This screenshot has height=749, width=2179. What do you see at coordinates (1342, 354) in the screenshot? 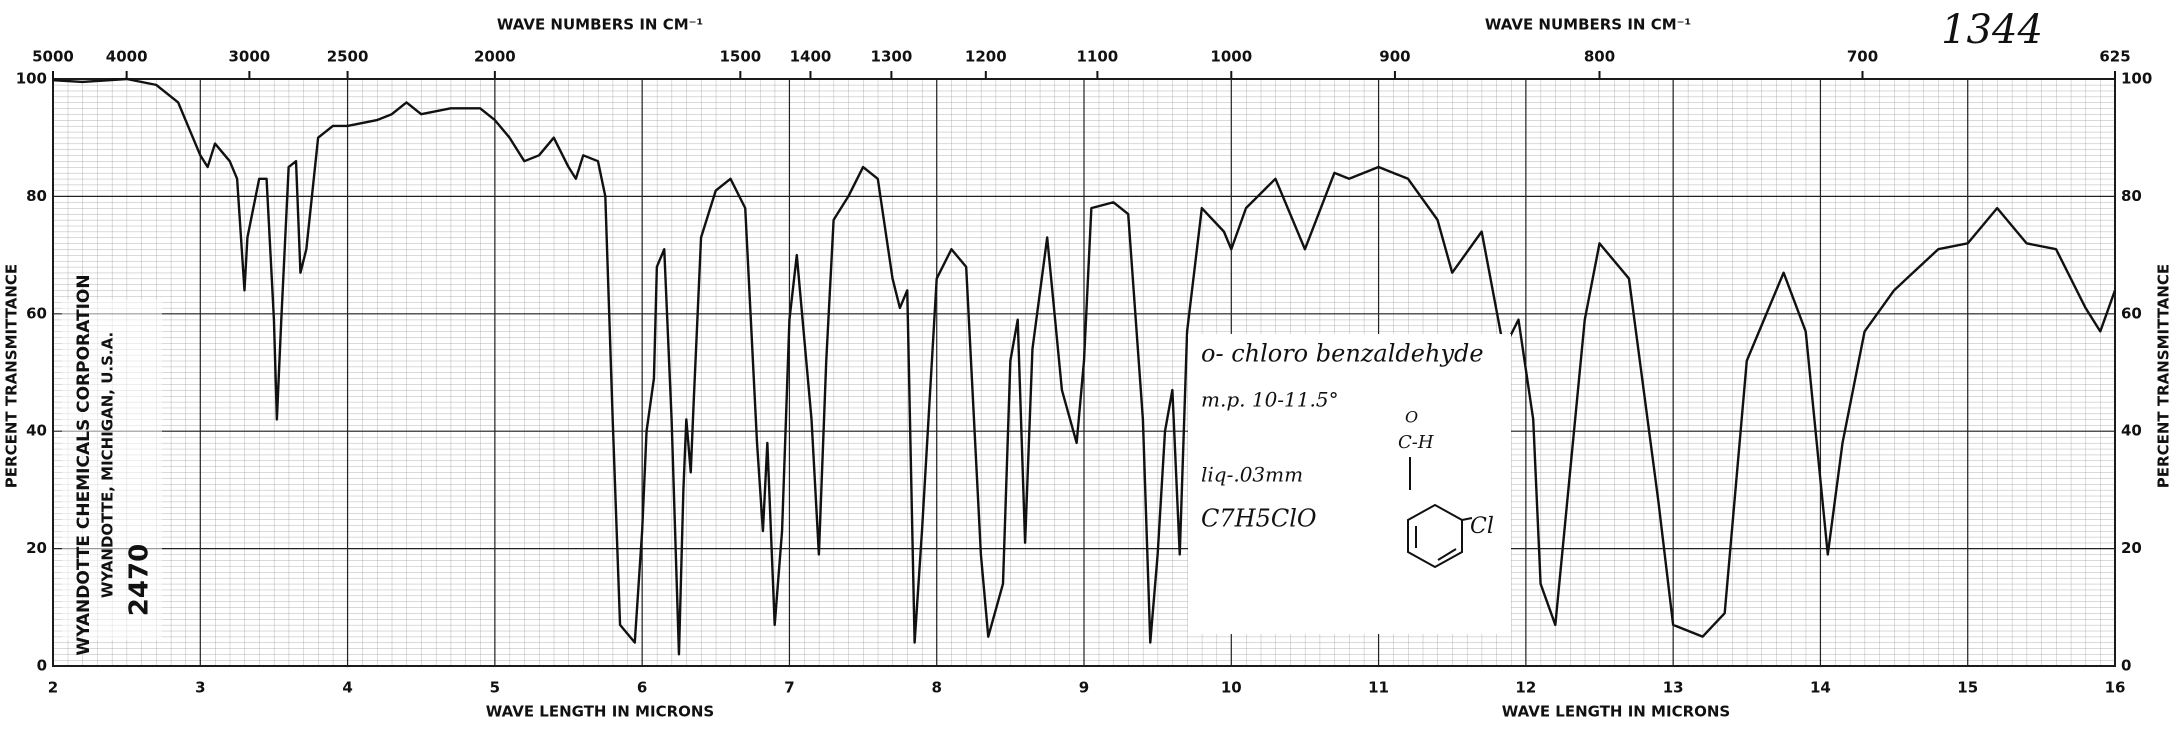
I see `sample-name: o- chloro benzaldehyde` at bounding box center [1342, 354].